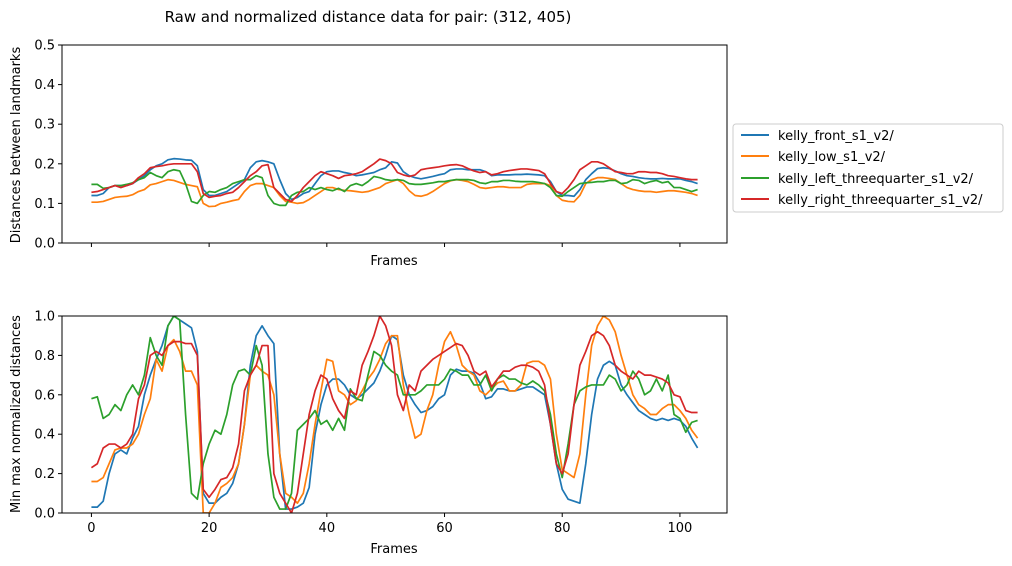 This screenshot has height=566, width=1012. What do you see at coordinates (91, 528) in the screenshot?
I see `bottom-x-tick-label: 0` at bounding box center [91, 528].